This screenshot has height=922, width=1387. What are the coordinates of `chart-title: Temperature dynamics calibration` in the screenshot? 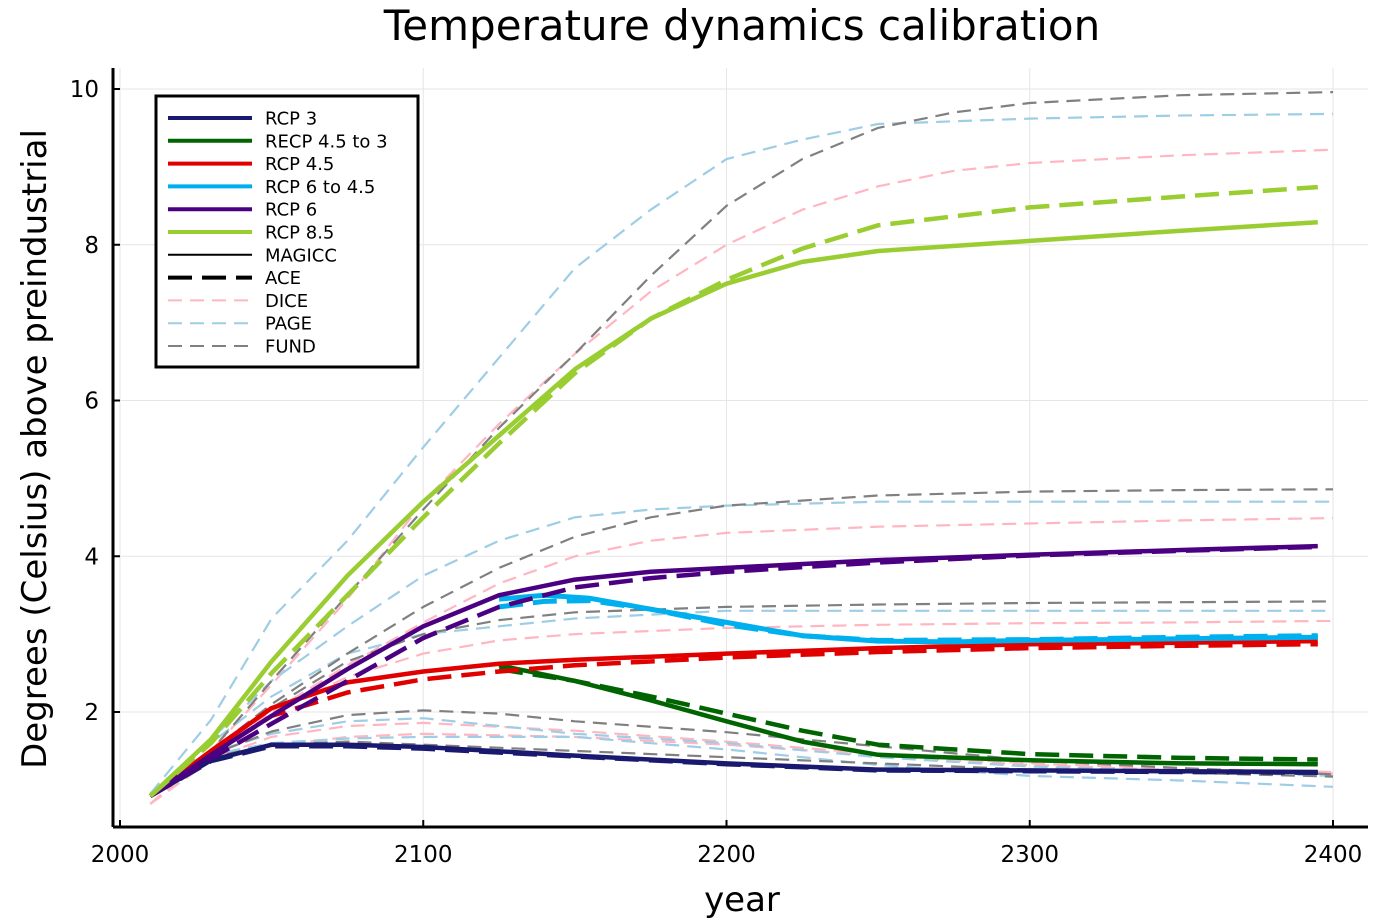 It's located at (741, 25).